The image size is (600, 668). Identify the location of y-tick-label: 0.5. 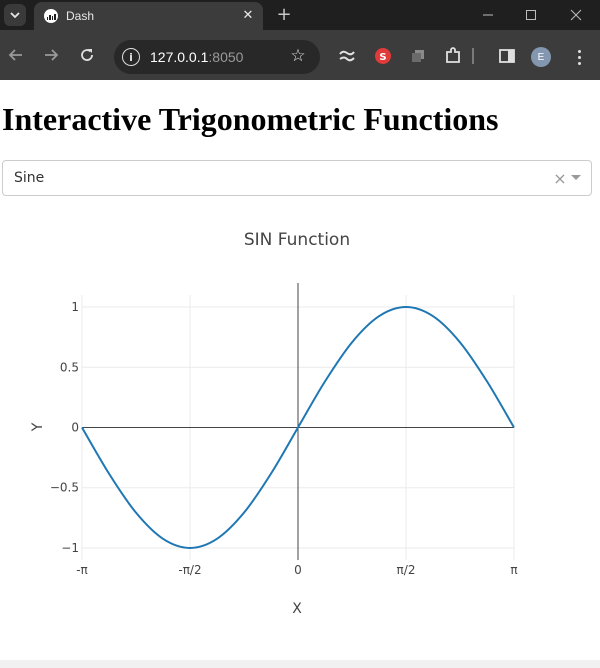
(69, 367).